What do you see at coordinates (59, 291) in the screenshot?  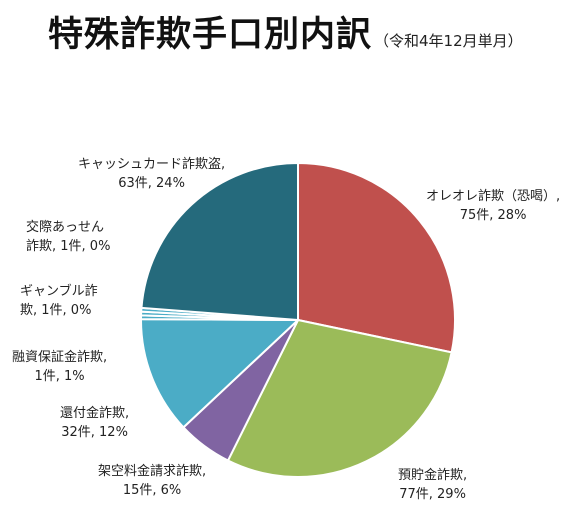 I see `label-gamble-name: ギャンブル詐` at bounding box center [59, 291].